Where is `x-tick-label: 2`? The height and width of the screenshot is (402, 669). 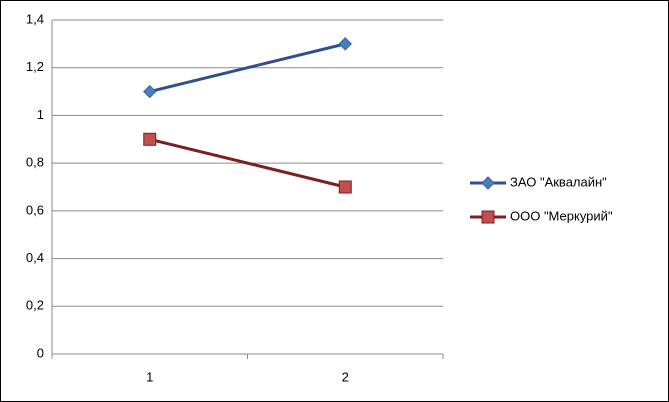 x-tick-label: 2 is located at coordinates (345, 376).